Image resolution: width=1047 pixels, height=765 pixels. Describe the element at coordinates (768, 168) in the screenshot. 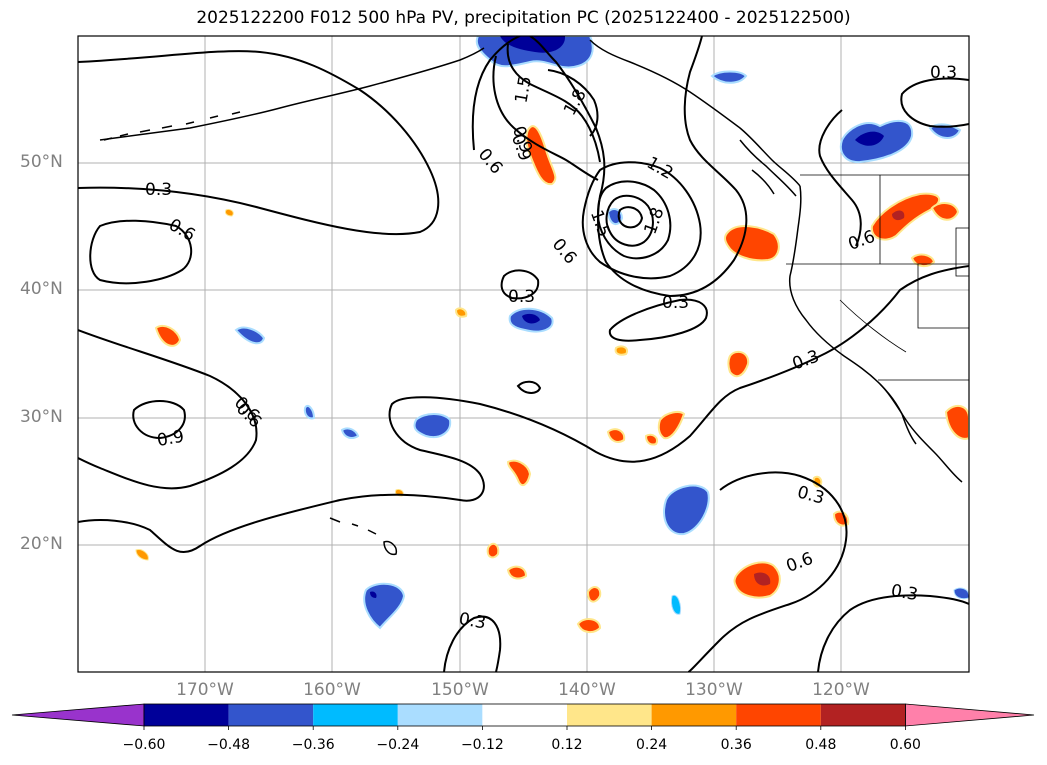

I see `bc-coast` at that location.